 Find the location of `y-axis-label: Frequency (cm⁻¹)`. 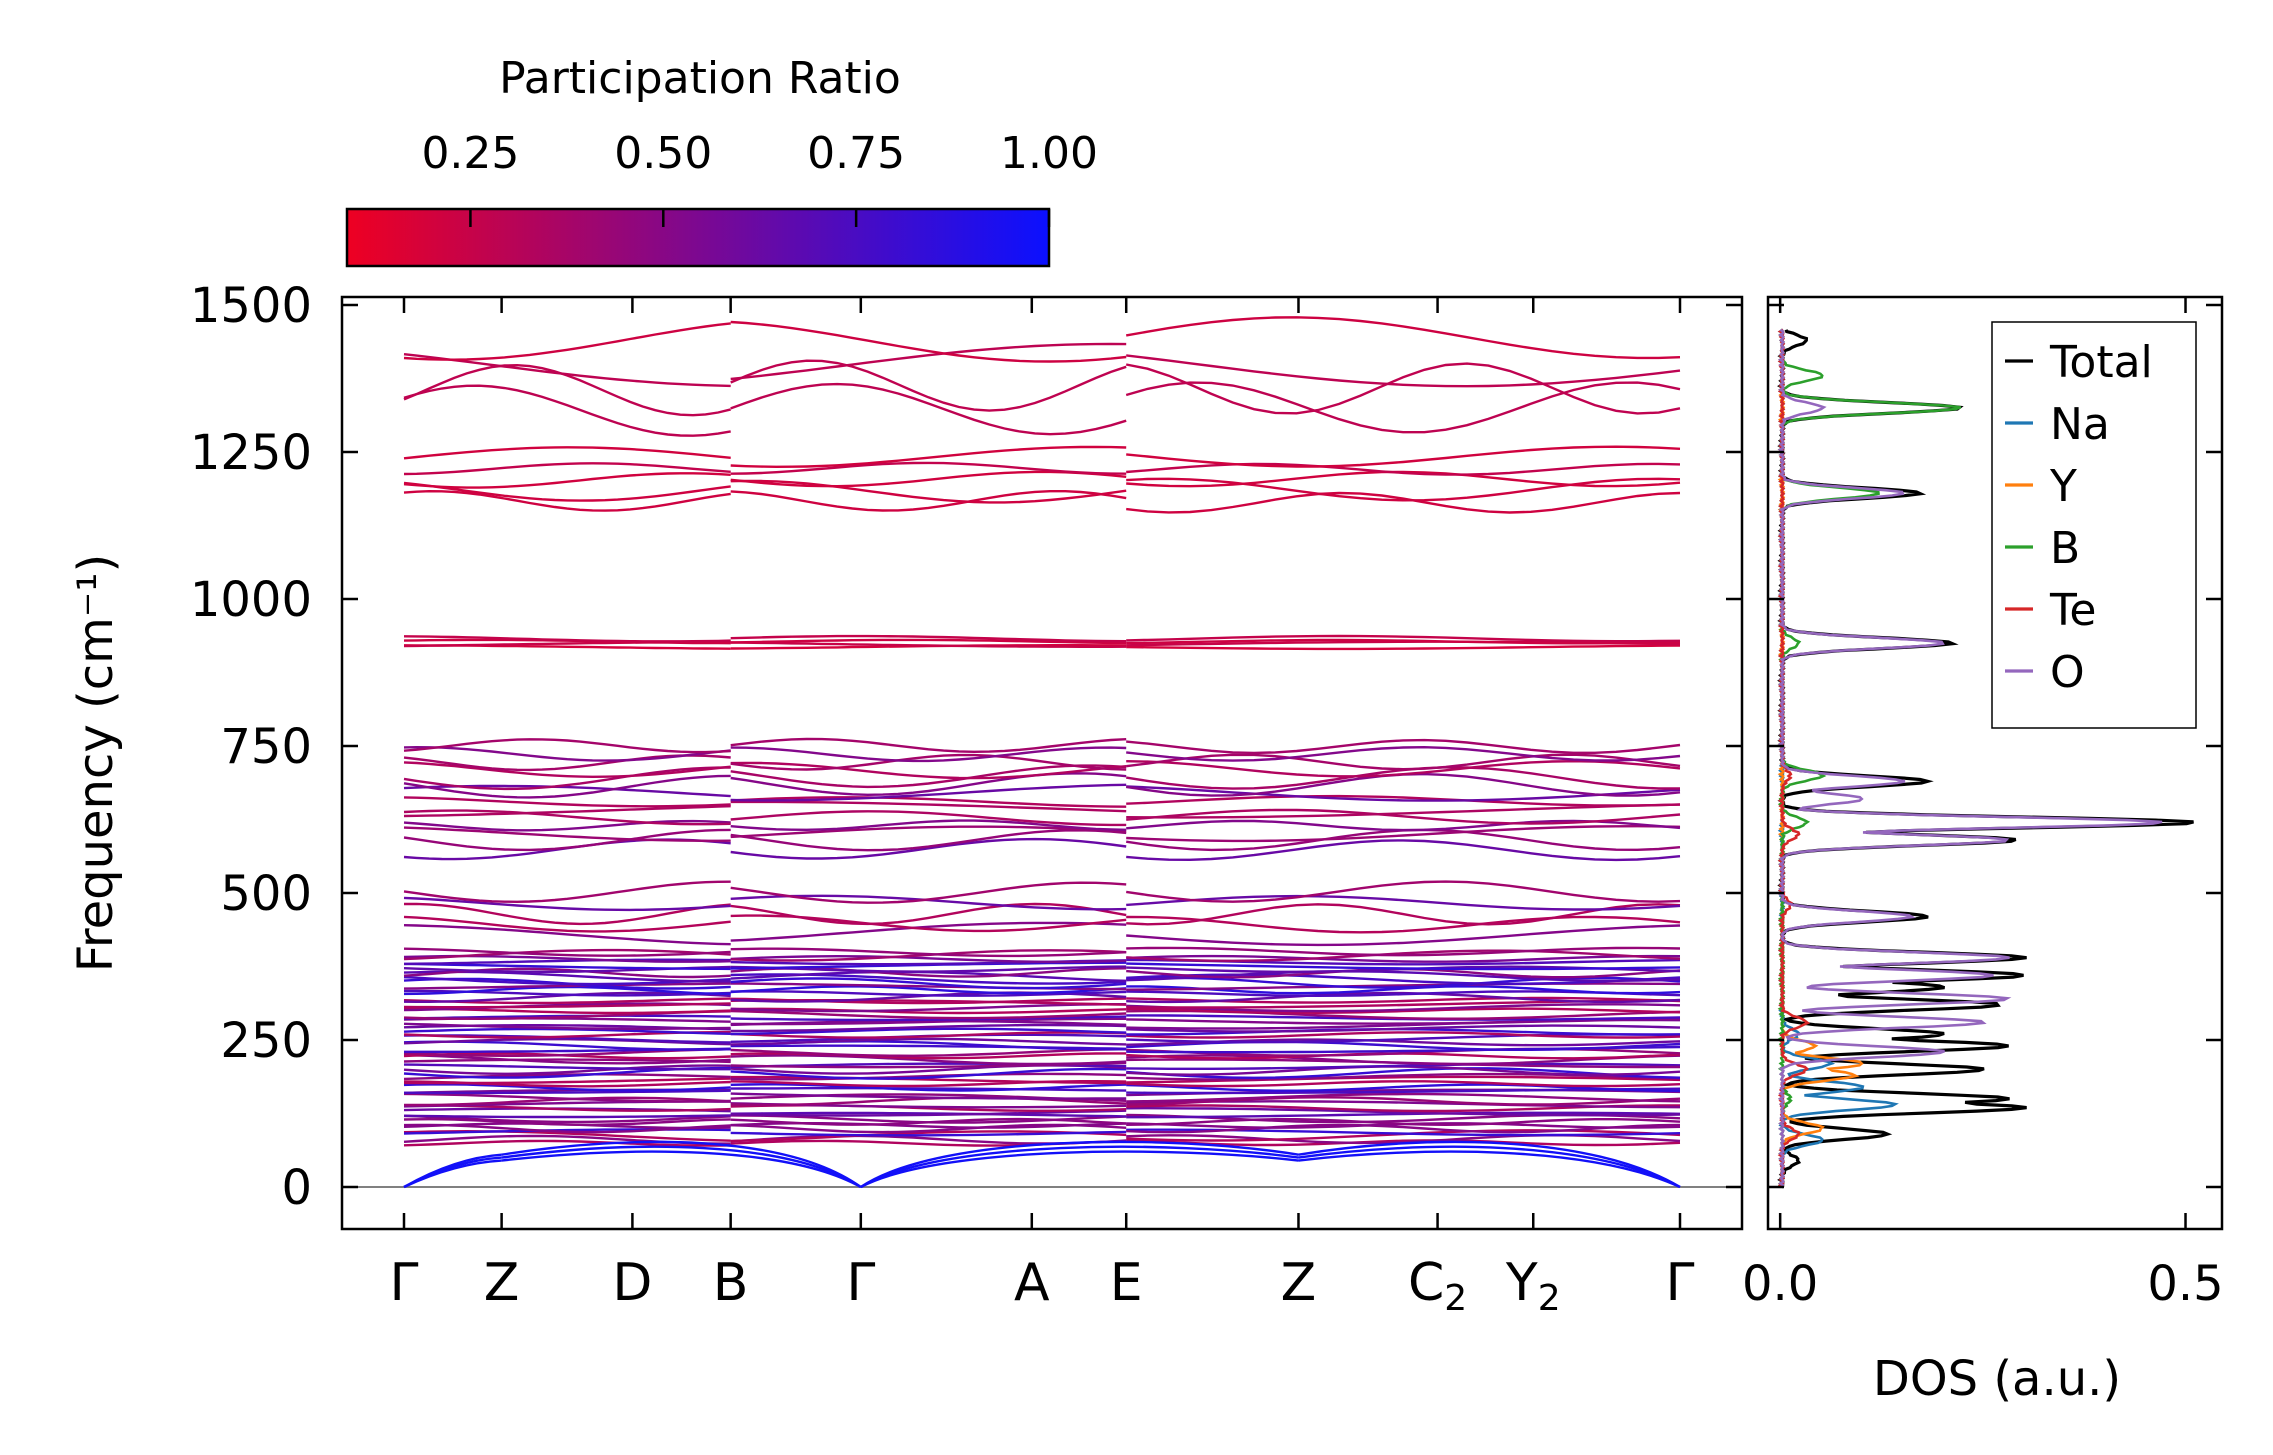

y-axis-label: Frequency (cm⁻¹) is located at coordinates (96, 763).